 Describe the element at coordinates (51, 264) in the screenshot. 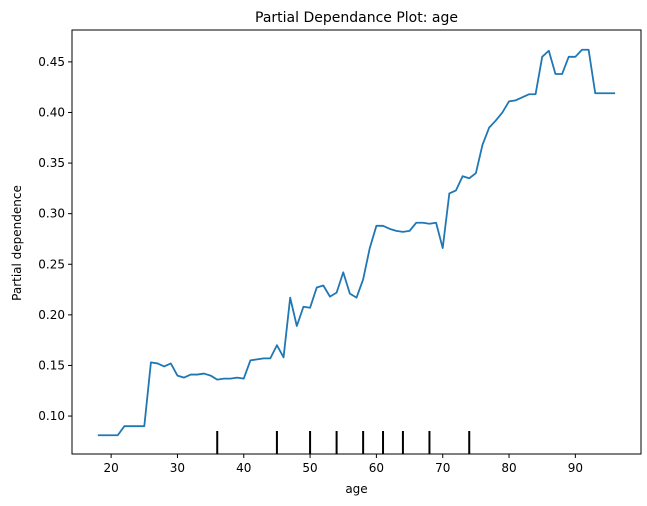

I see `y-tick-label: 0.25` at that location.